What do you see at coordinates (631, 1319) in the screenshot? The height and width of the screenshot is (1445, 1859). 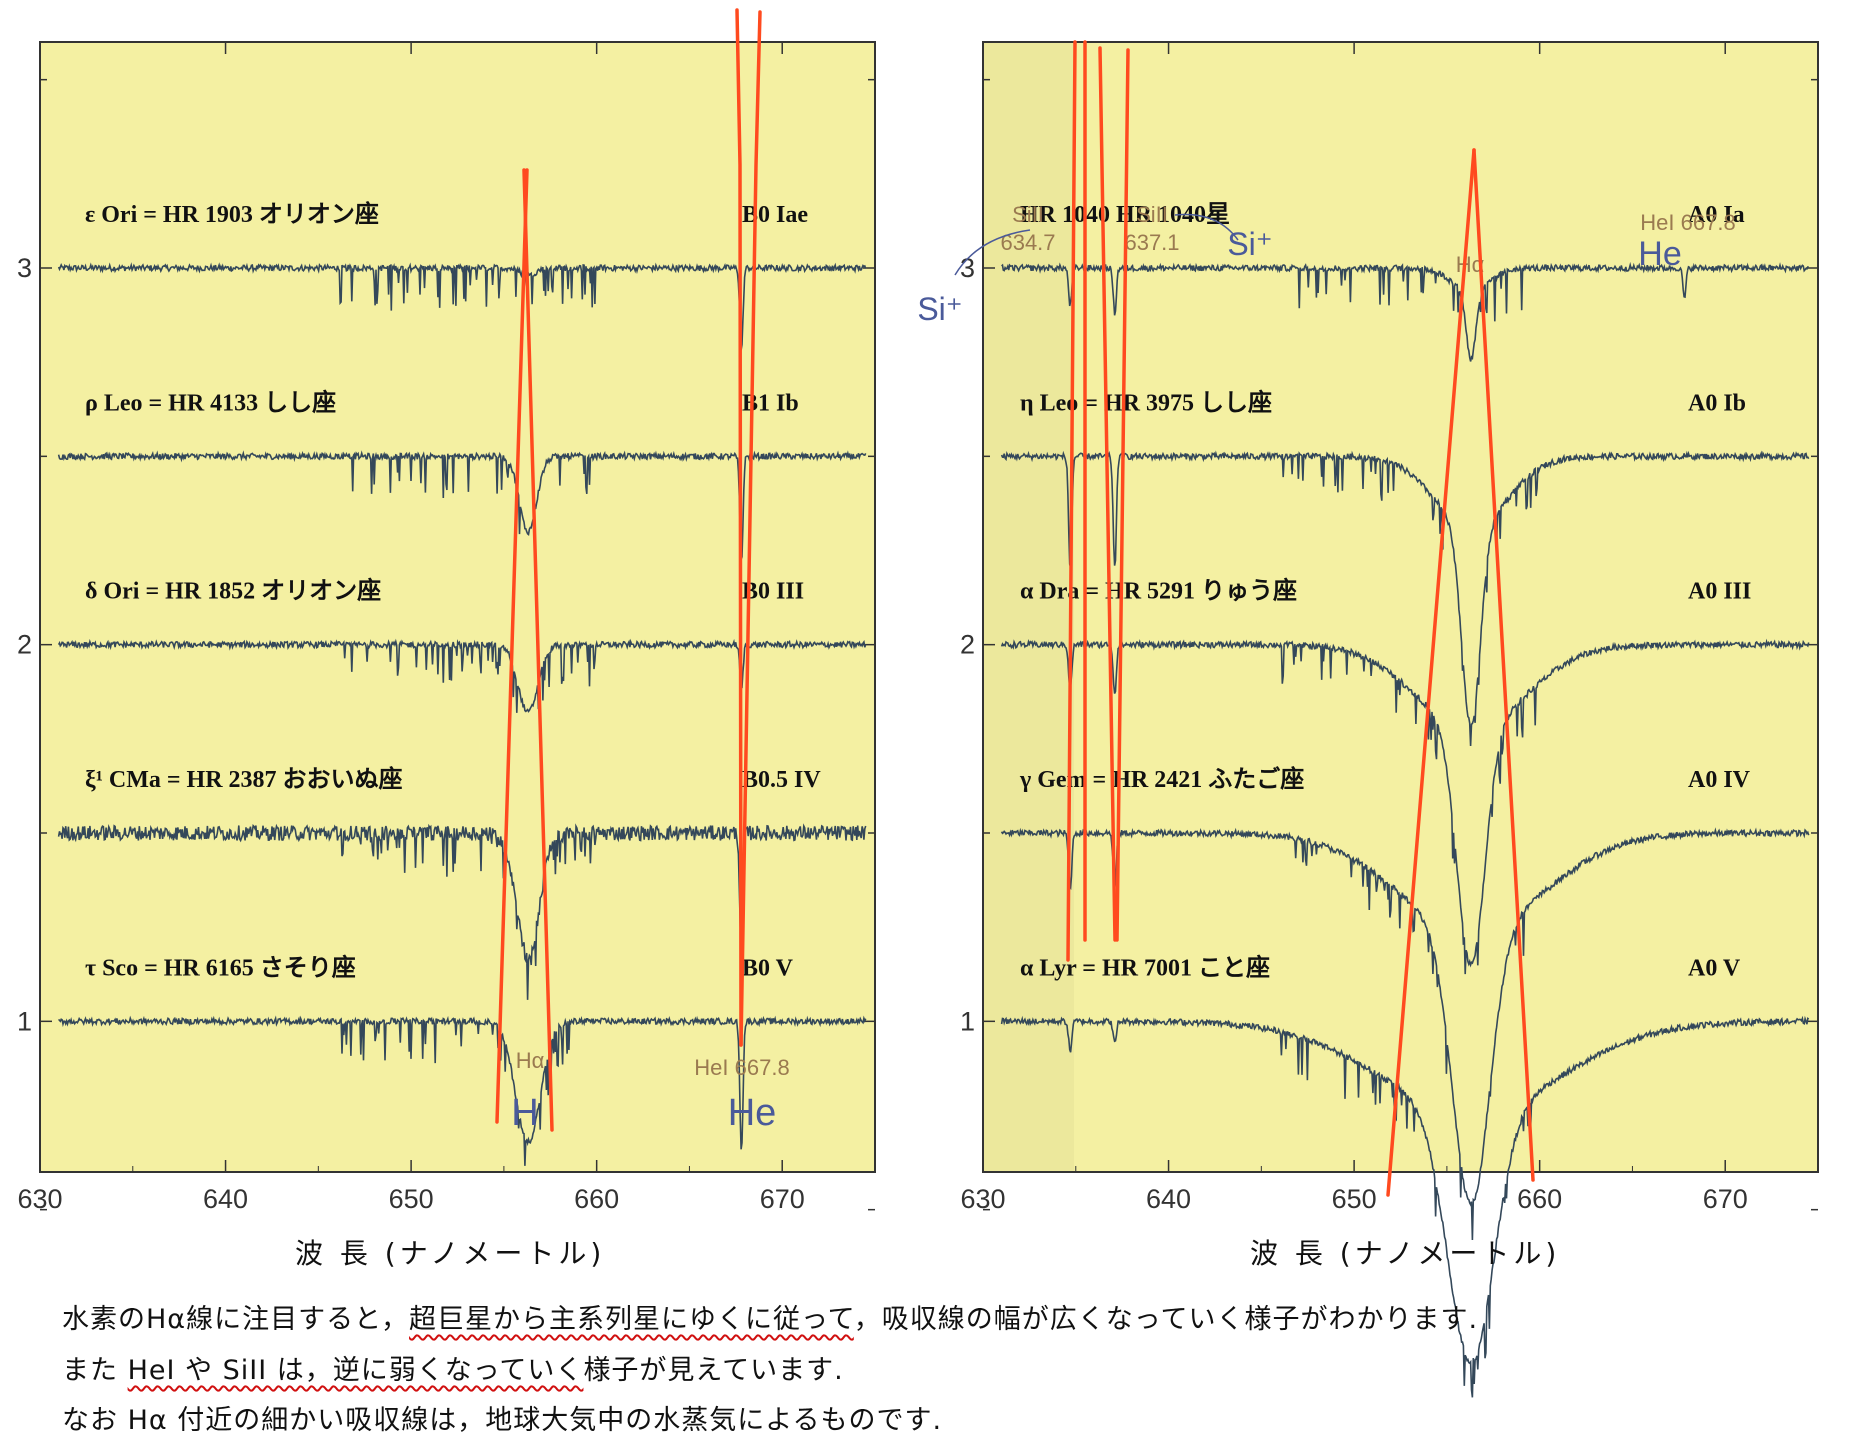 I see `caption-line-1-highlight: 超巨星から主系列星にゆくに従って` at bounding box center [631, 1319].